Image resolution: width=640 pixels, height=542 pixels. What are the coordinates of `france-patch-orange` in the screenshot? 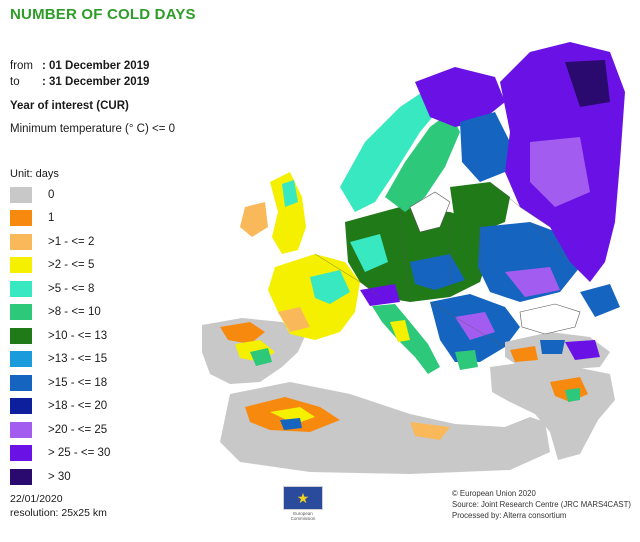 It's located at (294, 319).